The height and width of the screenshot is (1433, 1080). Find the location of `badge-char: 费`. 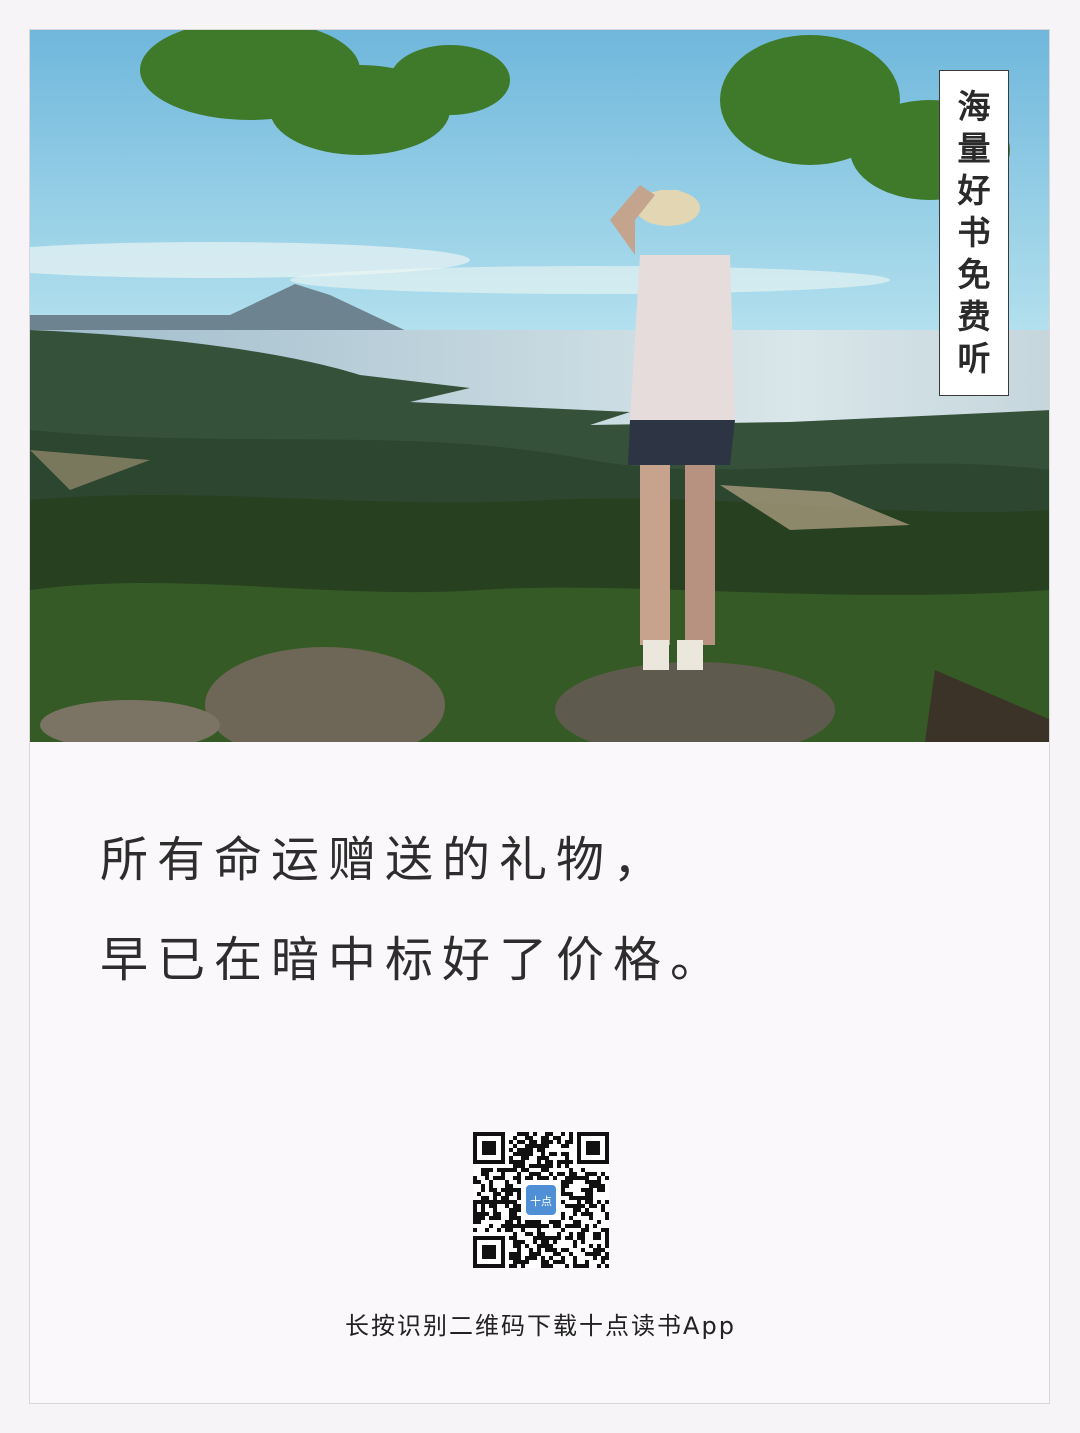

badge-char: 费 is located at coordinates (974, 316).